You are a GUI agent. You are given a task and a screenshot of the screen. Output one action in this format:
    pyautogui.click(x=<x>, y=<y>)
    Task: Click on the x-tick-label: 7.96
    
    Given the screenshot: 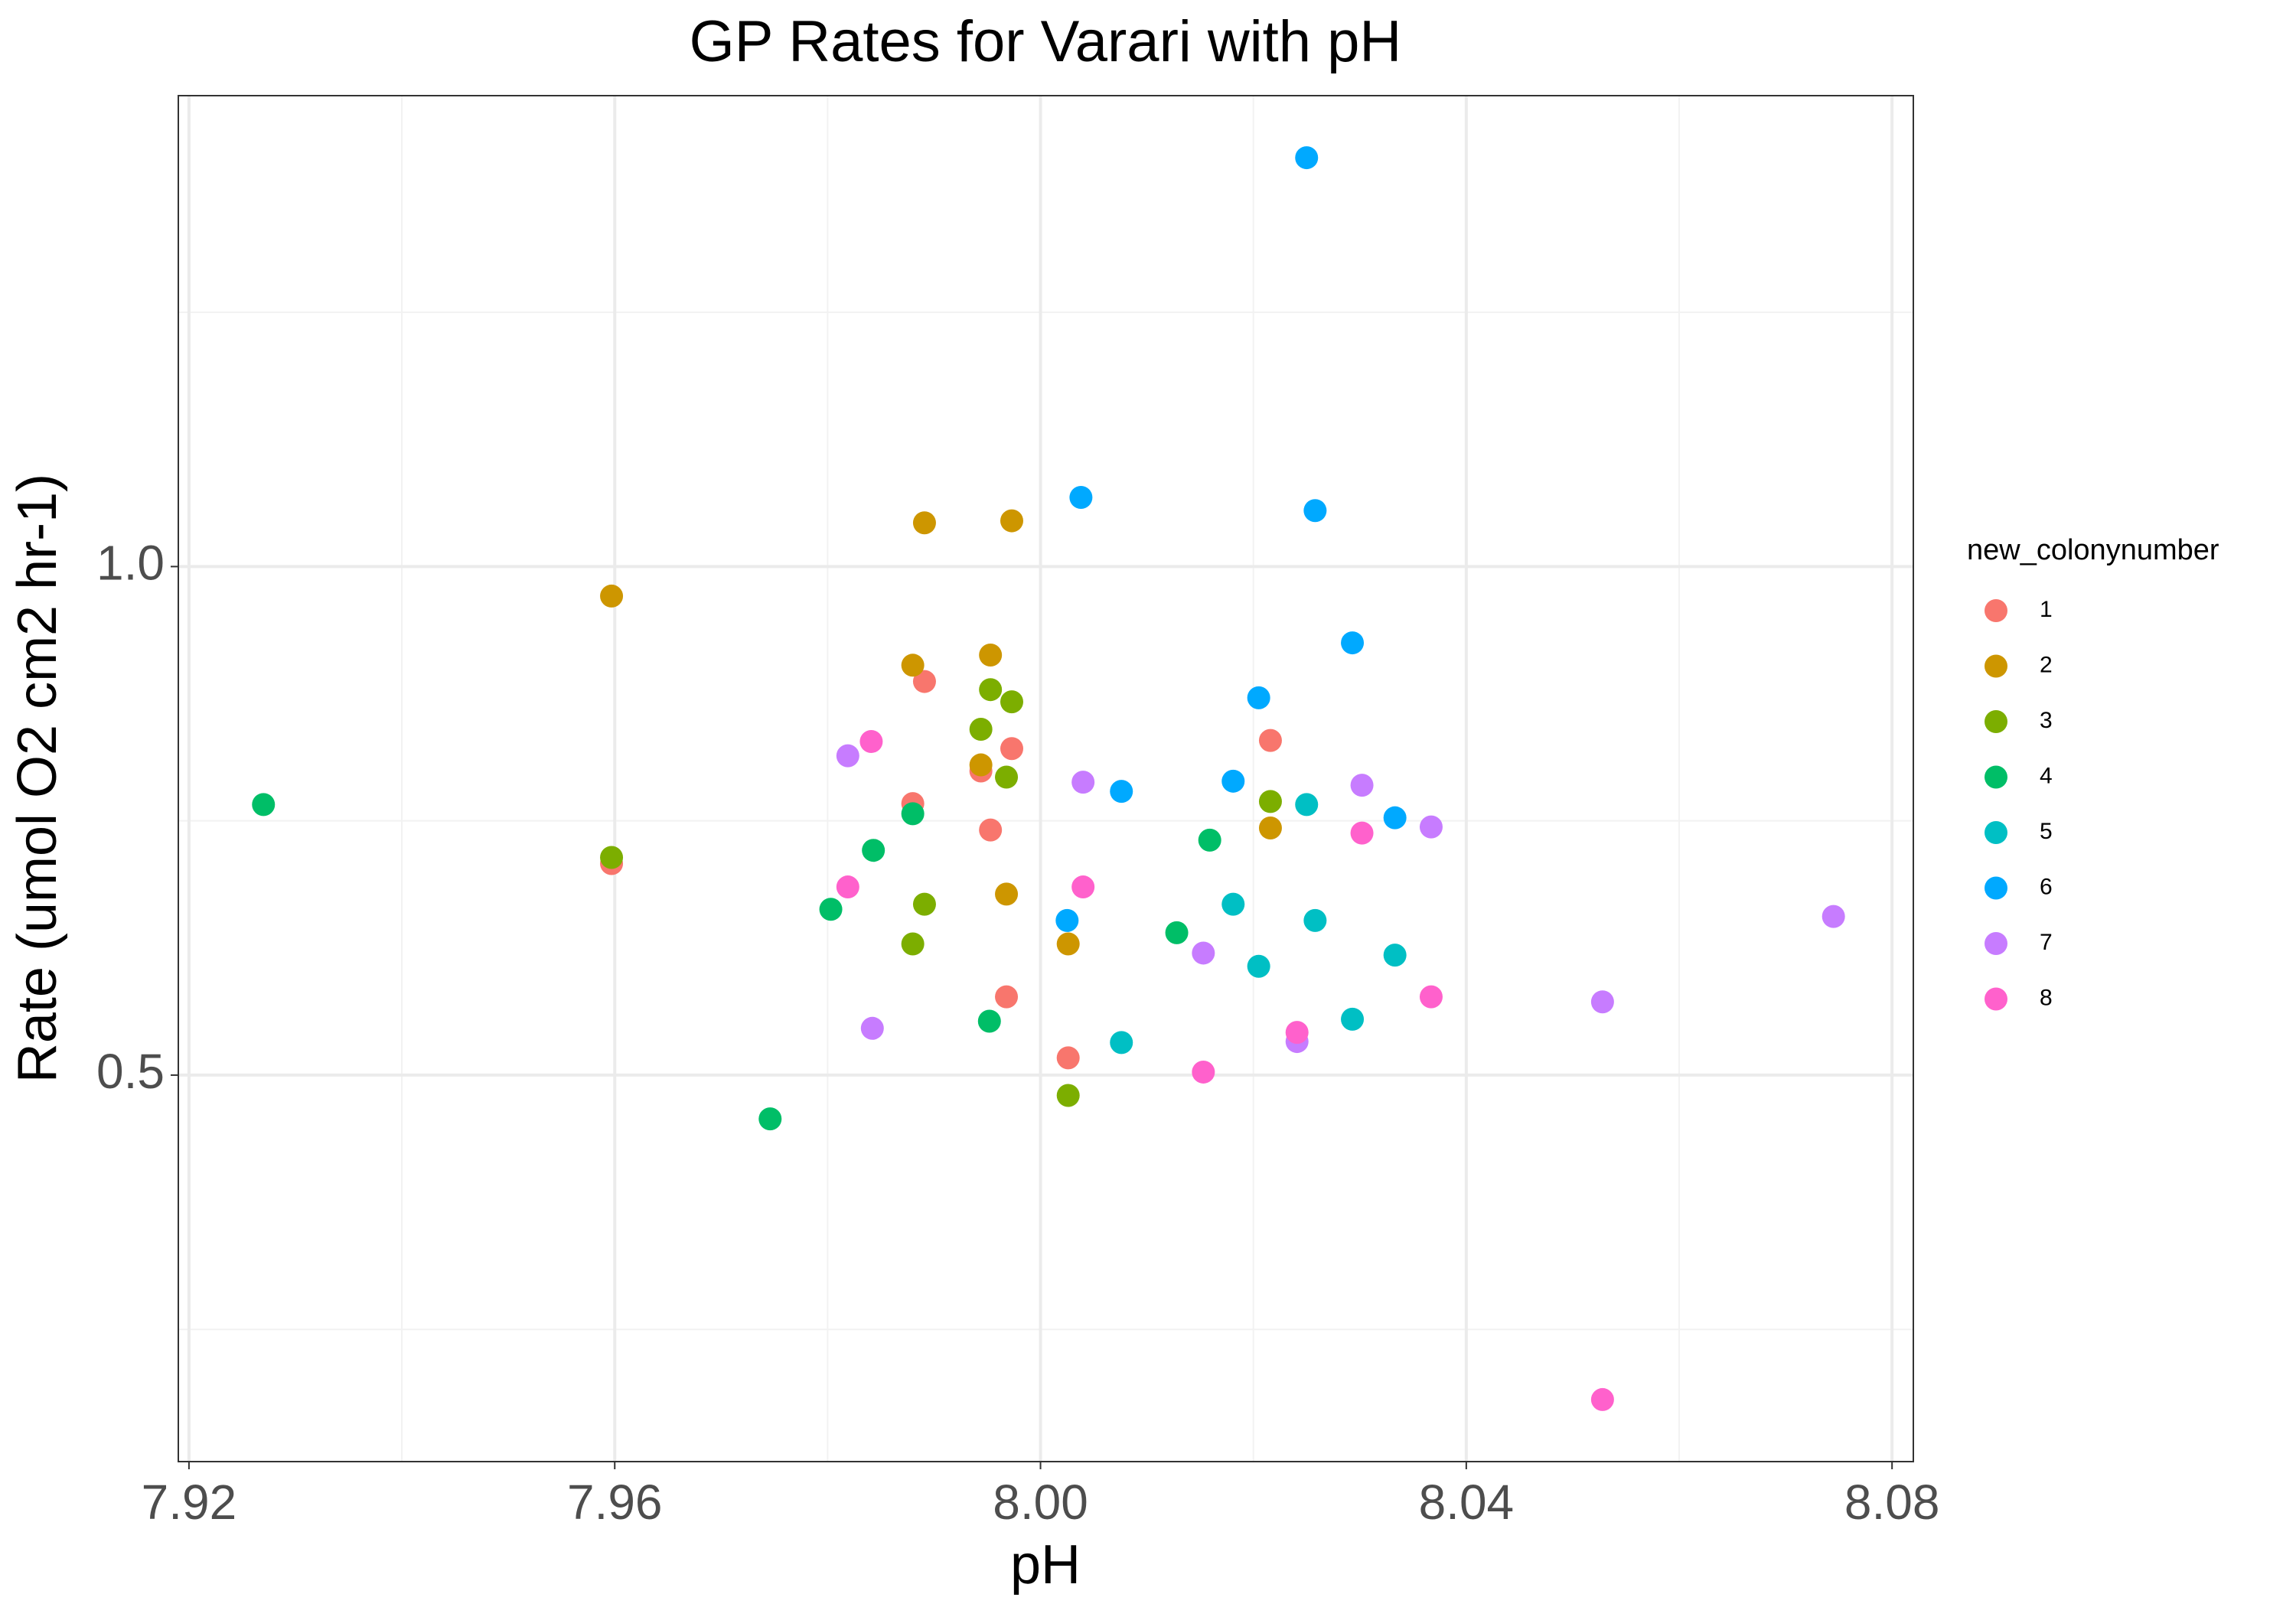 What is the action you would take?
    pyautogui.click(x=615, y=1502)
    